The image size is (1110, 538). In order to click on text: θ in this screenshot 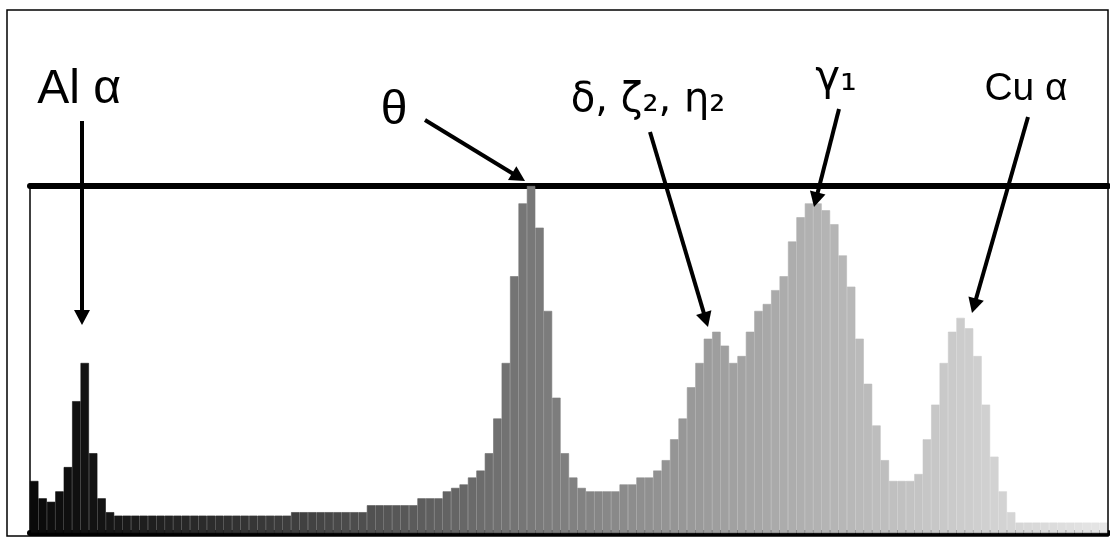, I will do `click(394, 107)`.